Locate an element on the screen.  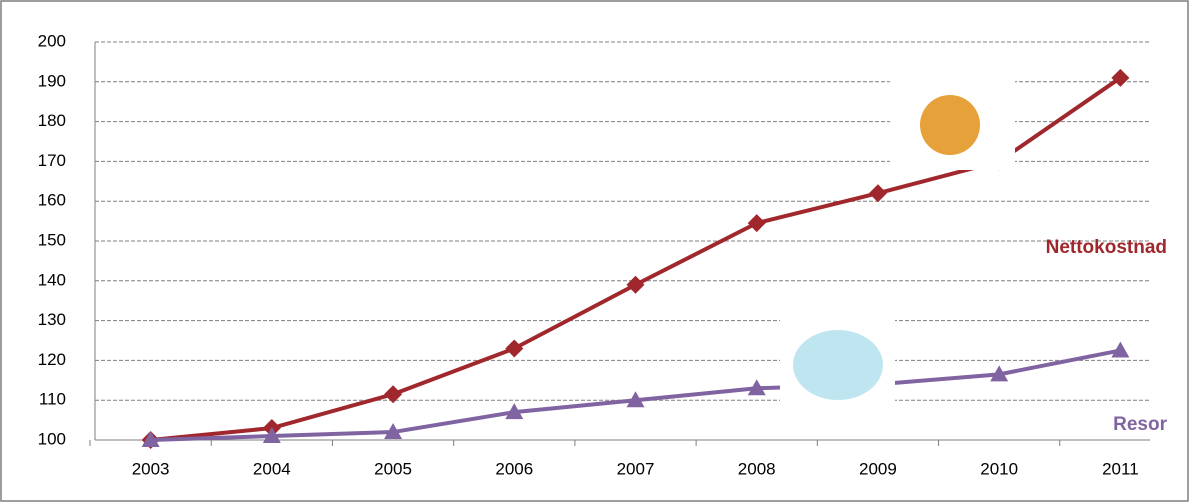
series-label: Nettokostnad is located at coordinates (1106, 247).